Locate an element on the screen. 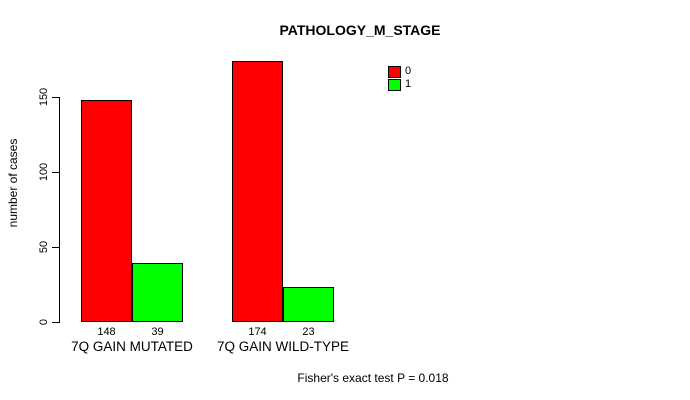 This screenshot has height=400, width=690. bar-value-label: 174 is located at coordinates (257, 332).